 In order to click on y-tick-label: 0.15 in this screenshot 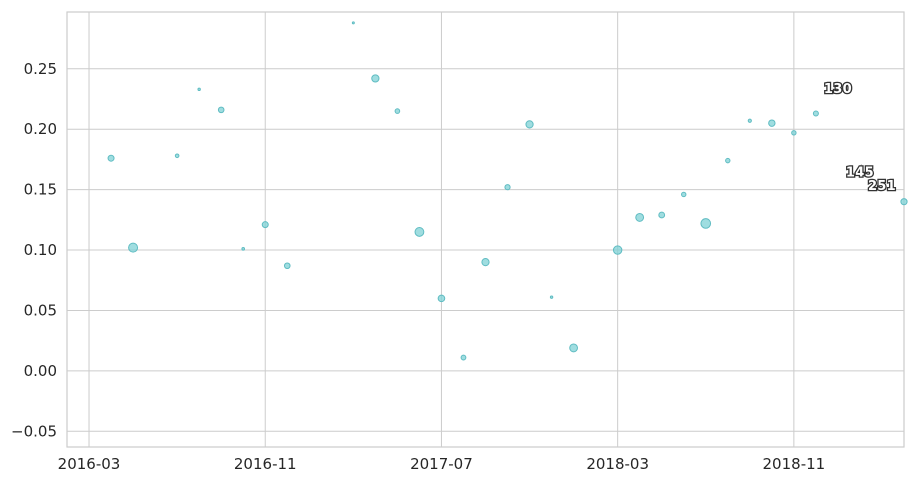, I will do `click(40, 190)`.